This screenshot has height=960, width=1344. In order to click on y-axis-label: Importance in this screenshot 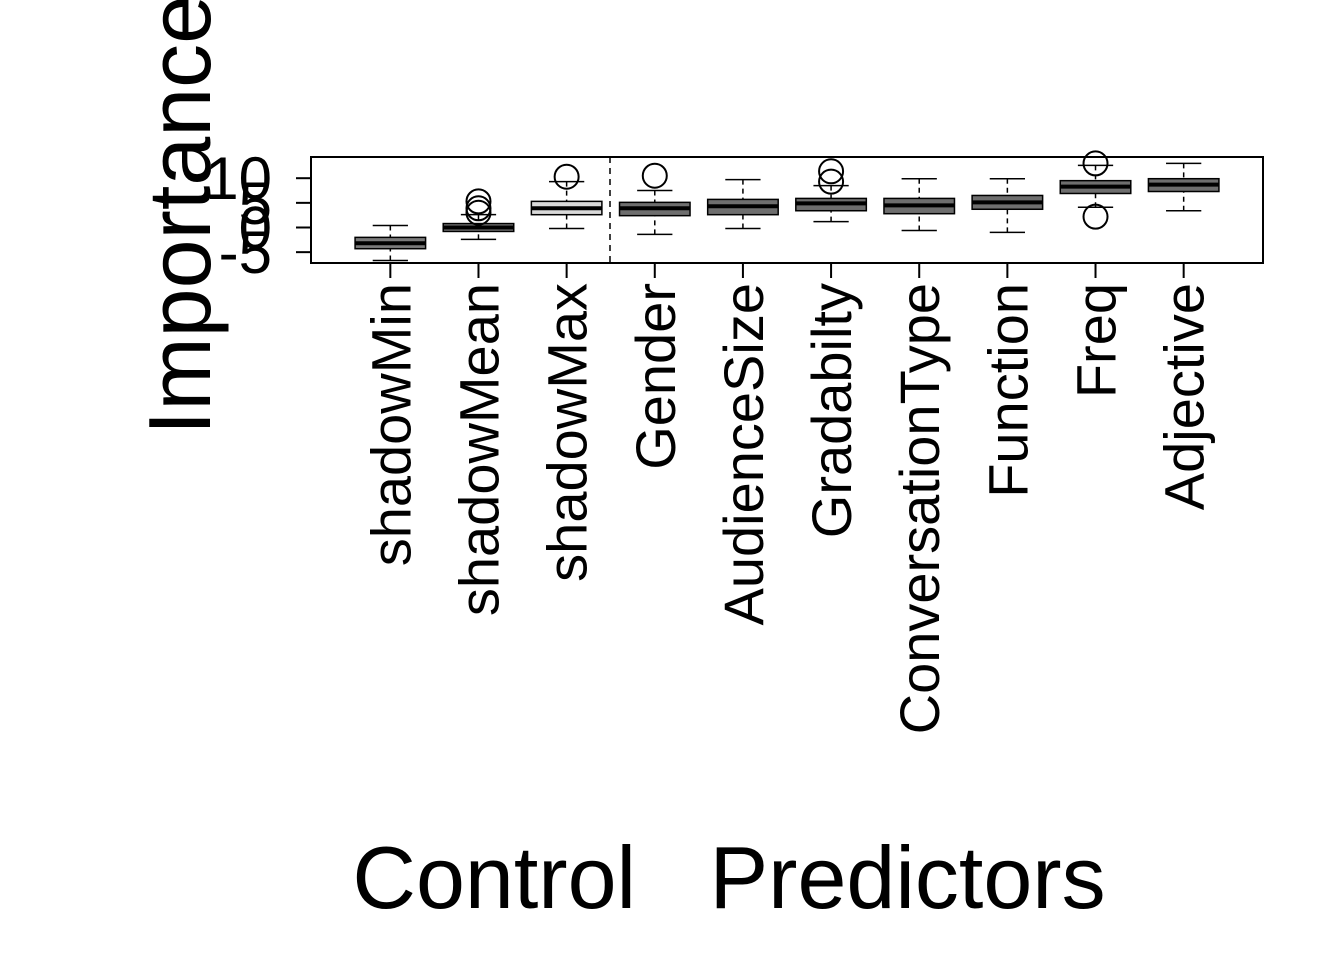, I will do `click(179, 217)`.